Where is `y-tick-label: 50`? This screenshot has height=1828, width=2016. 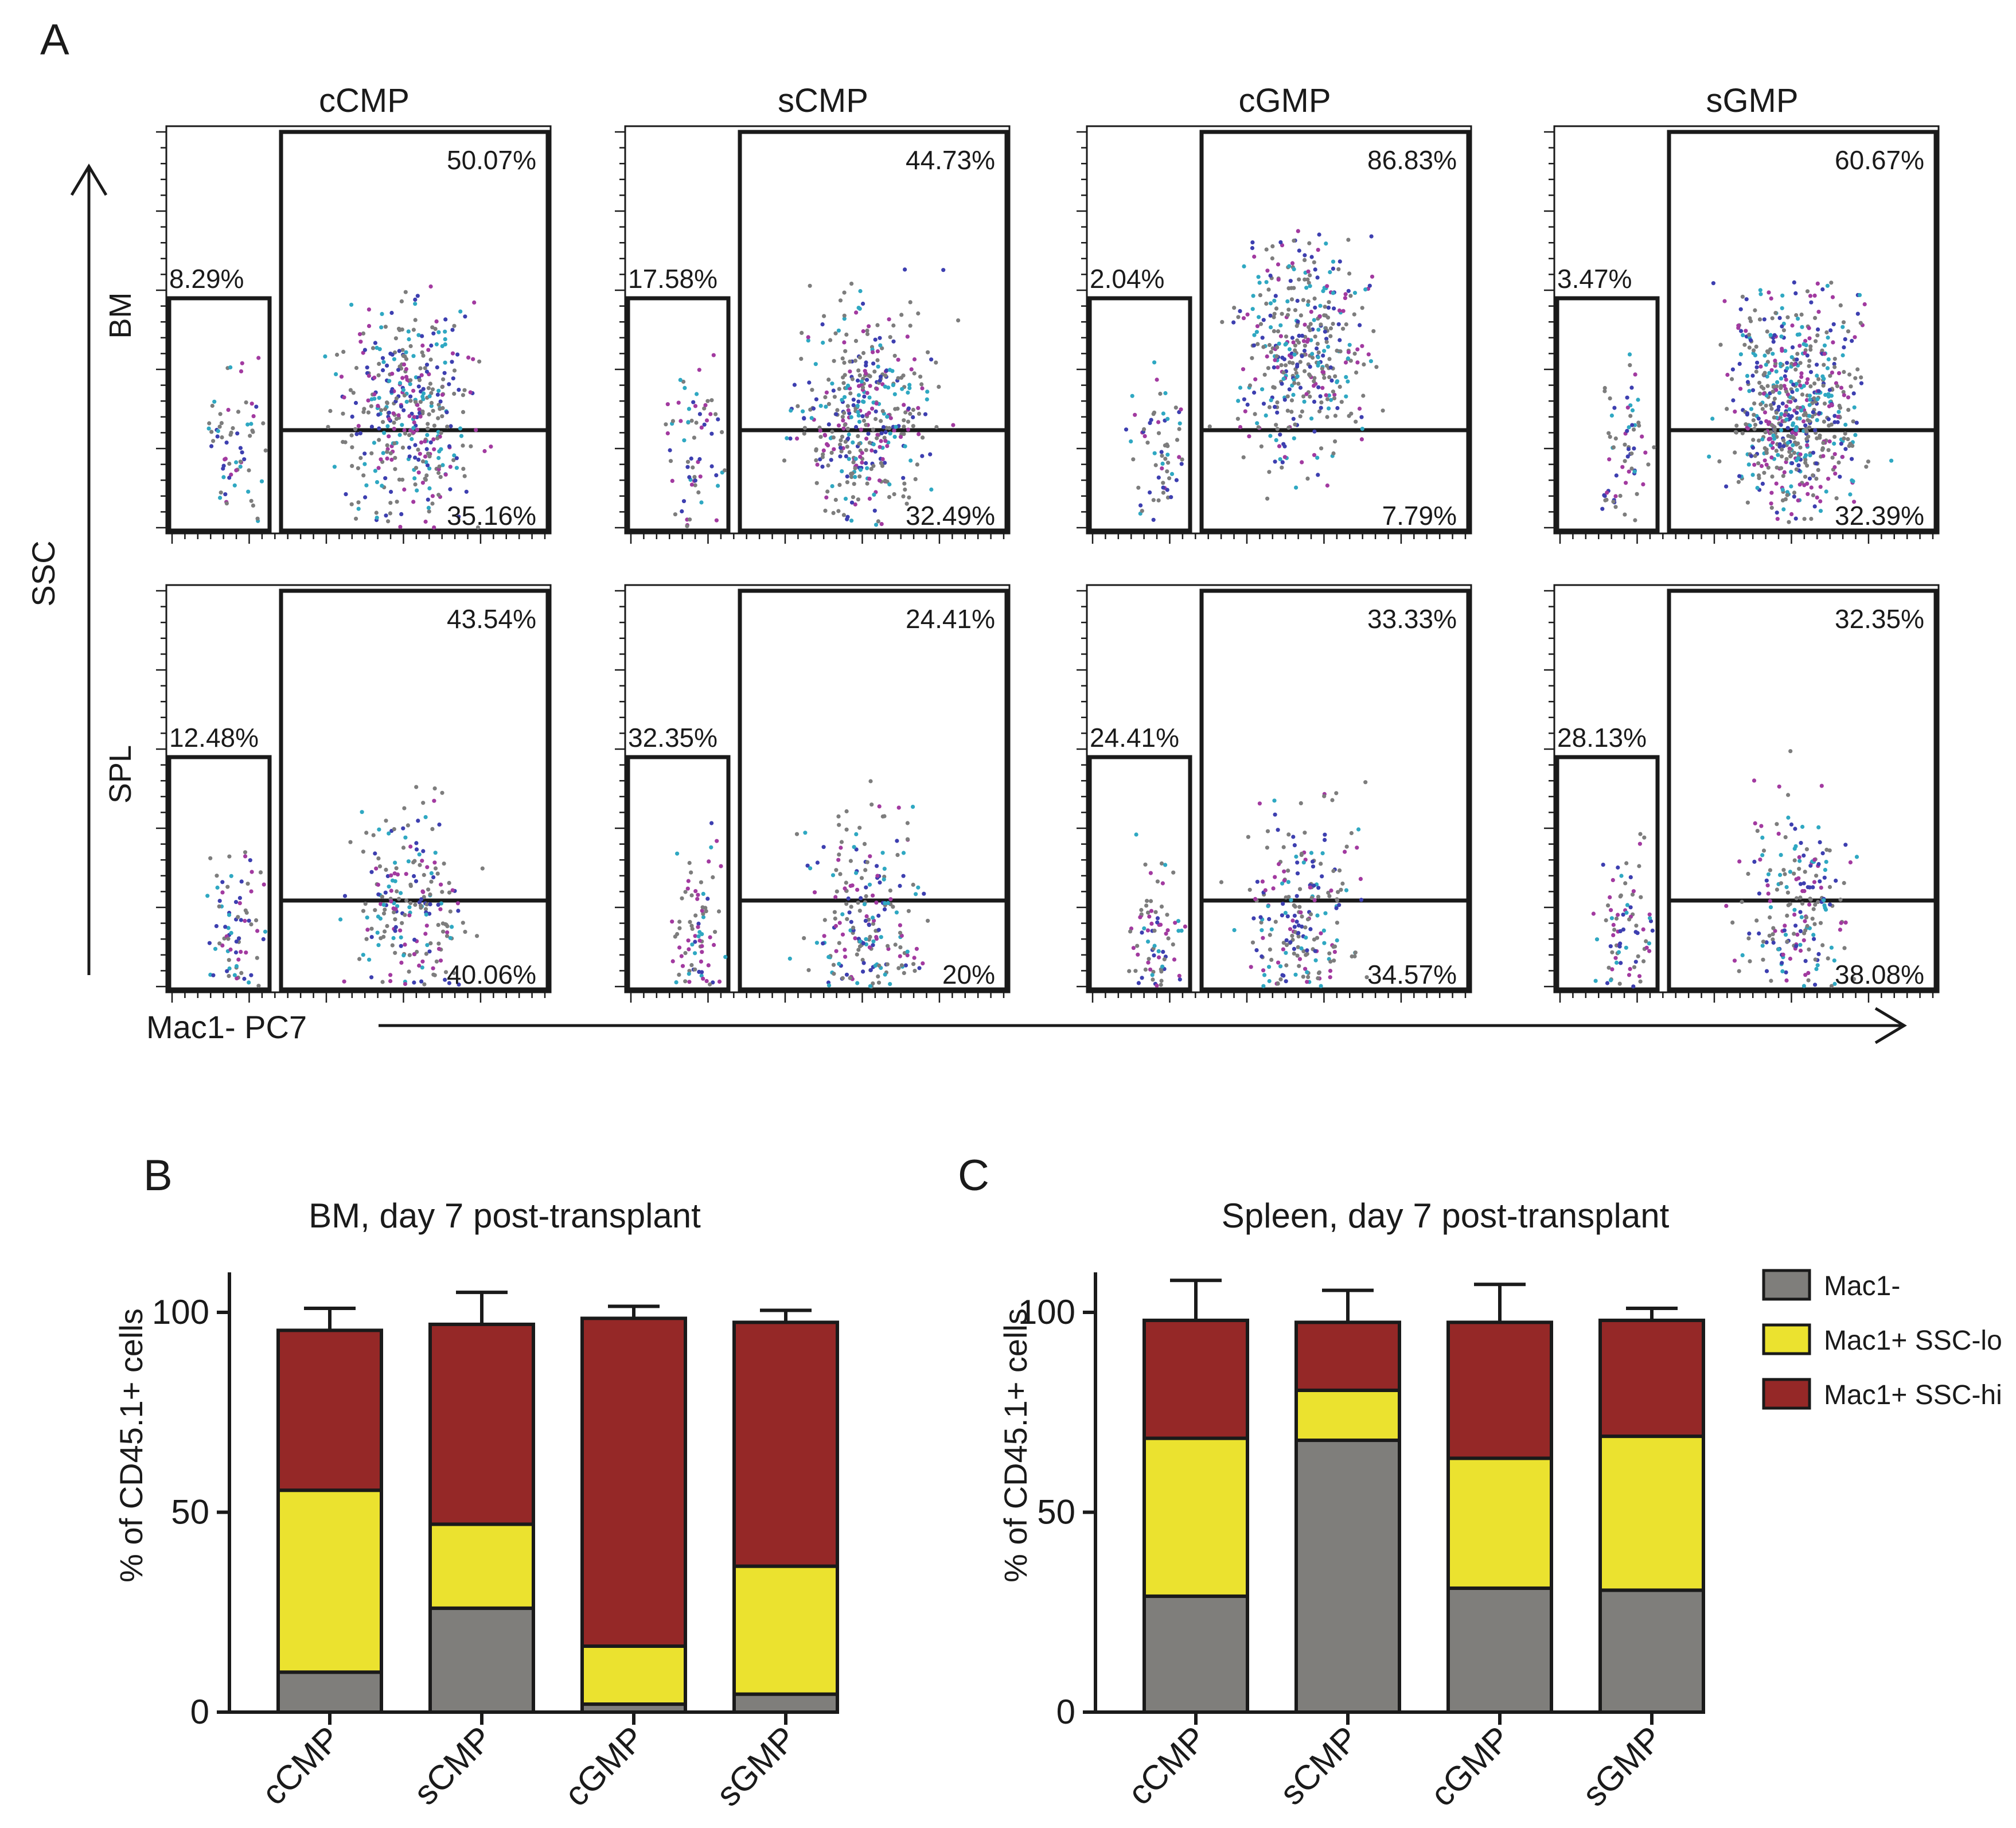
y-tick-label: 50 is located at coordinates (1056, 1512).